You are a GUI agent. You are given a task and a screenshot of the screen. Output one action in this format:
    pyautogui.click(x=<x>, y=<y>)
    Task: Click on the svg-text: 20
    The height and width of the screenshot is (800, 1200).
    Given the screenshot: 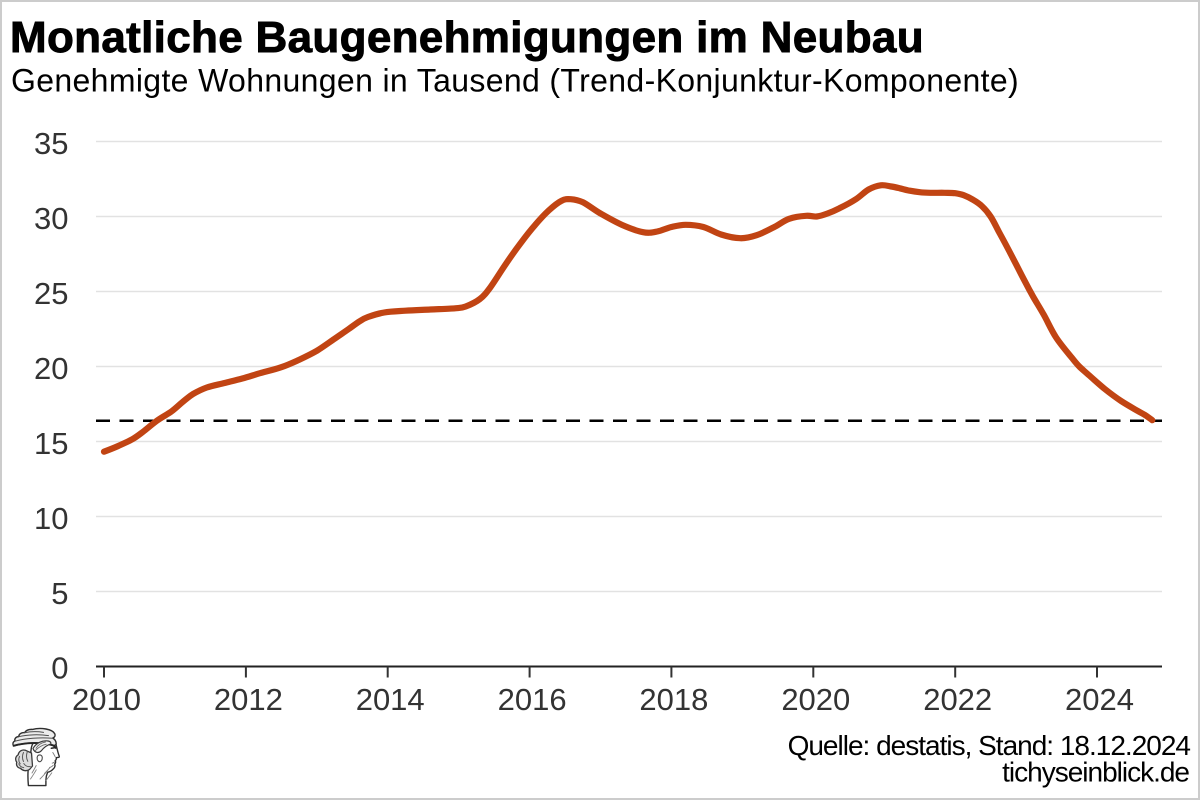 What is the action you would take?
    pyautogui.click(x=51, y=368)
    